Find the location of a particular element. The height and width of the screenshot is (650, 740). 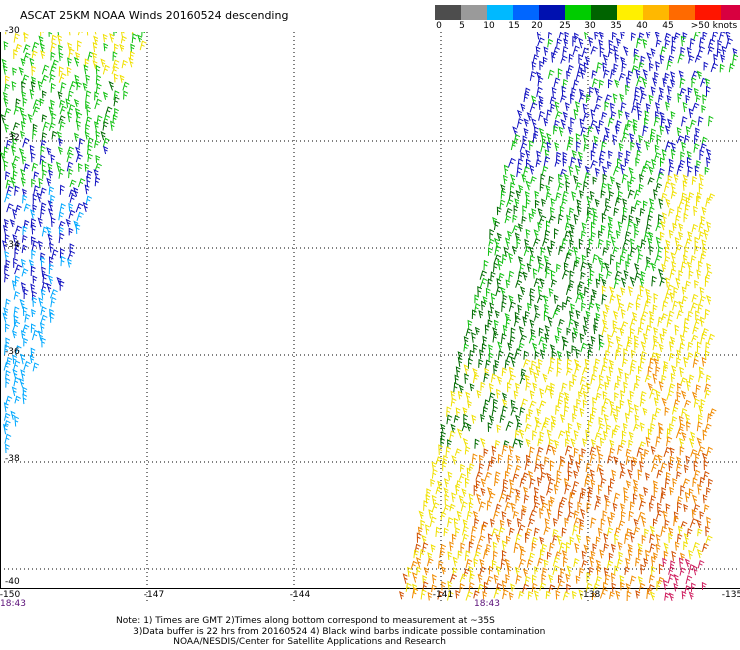

legend-swatch is located at coordinates (604, 12).